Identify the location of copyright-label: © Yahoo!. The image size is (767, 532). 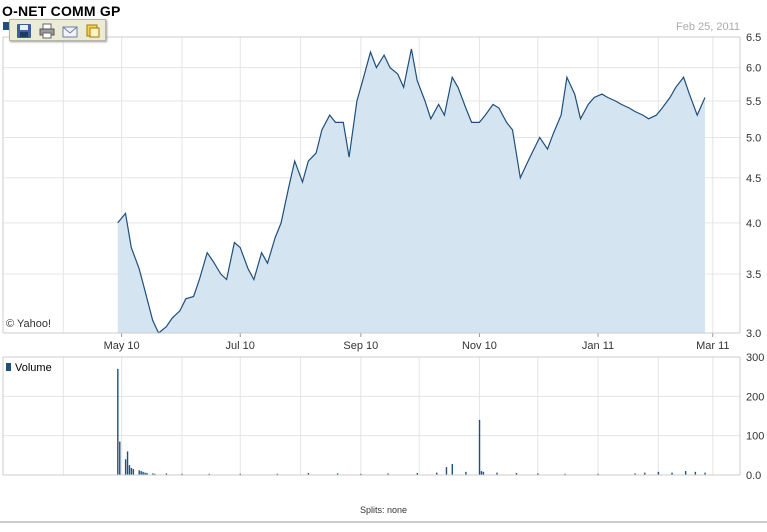
(29, 324).